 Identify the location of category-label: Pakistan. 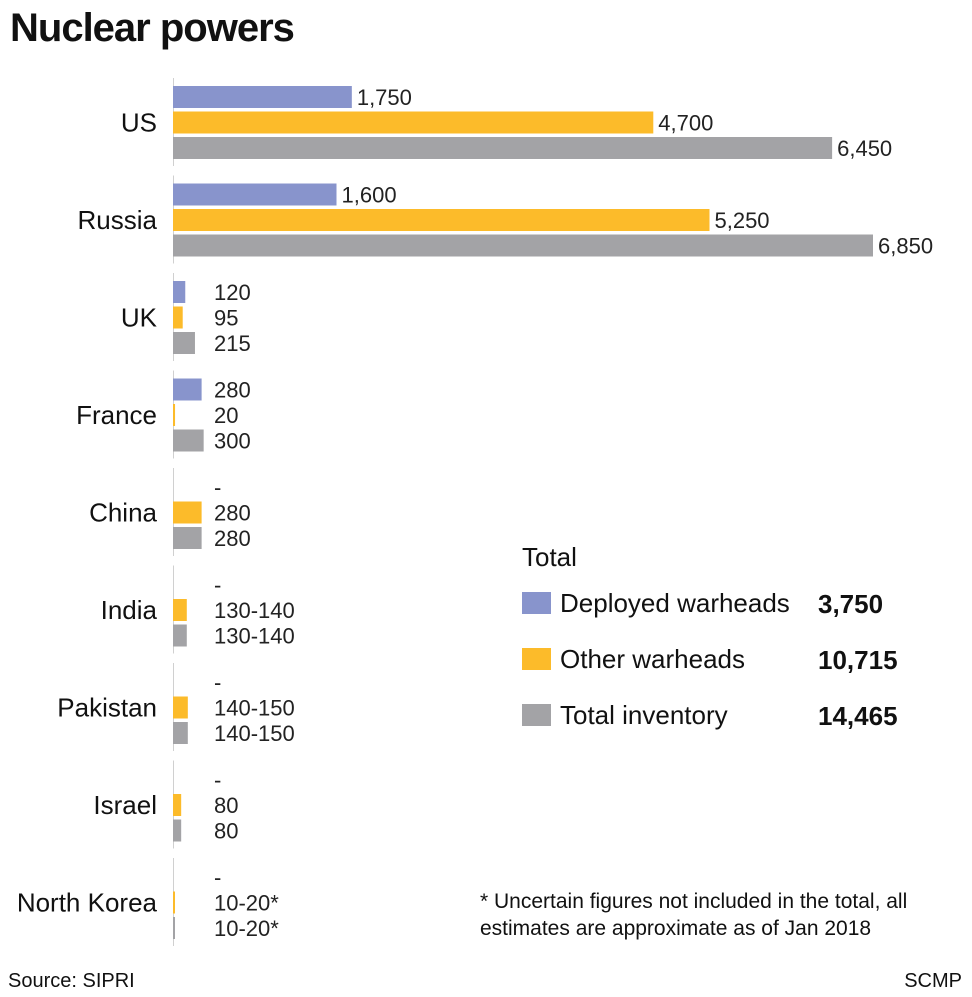
(107, 708).